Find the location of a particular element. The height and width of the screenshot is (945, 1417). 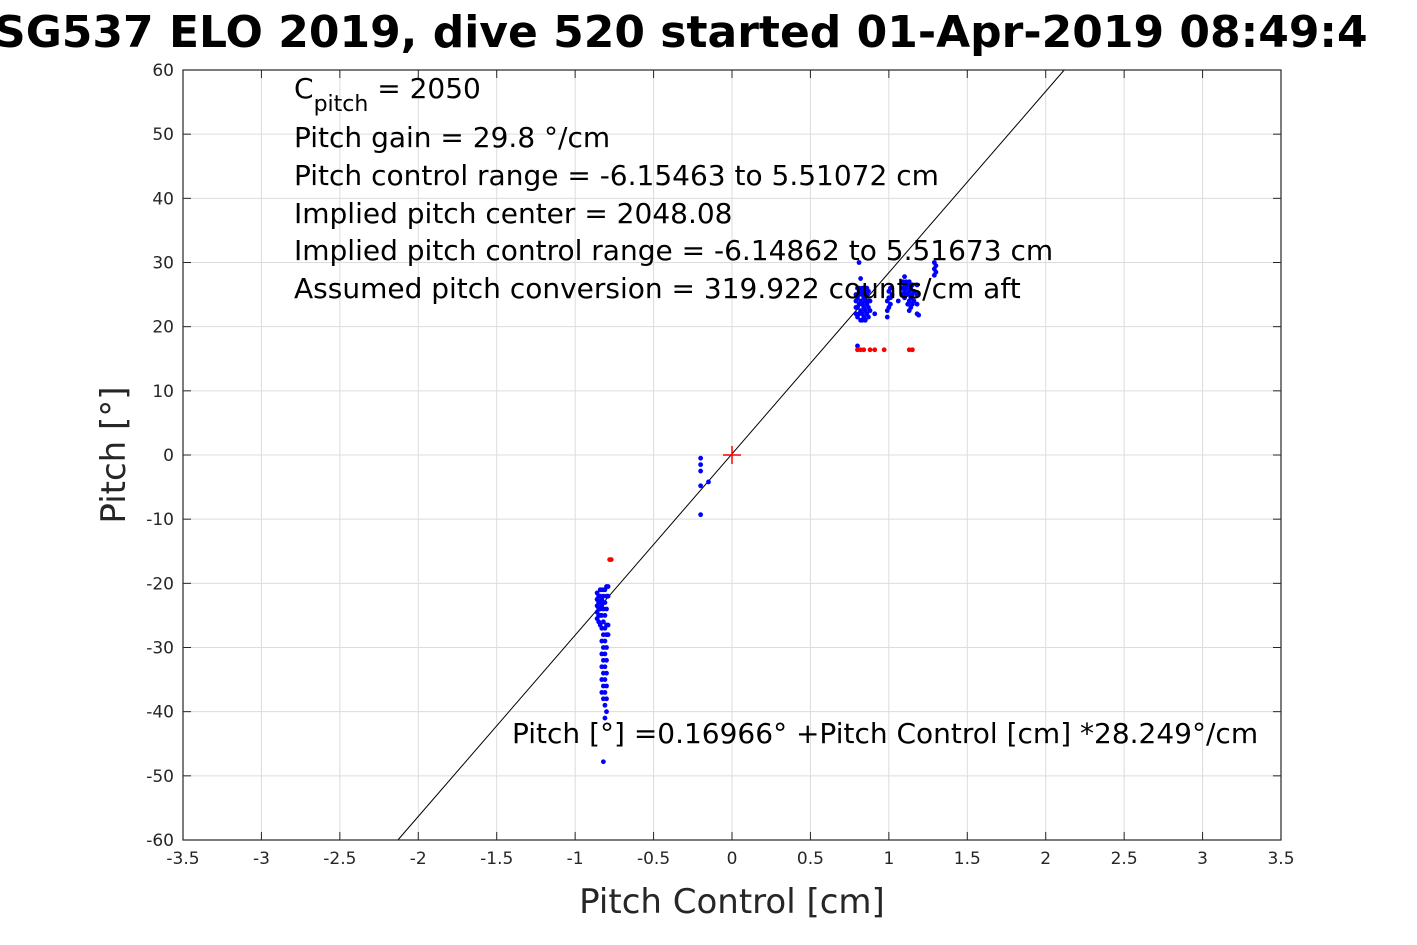

annotation-implied-center: Implied pitch center = 2048.08 is located at coordinates (513, 213).